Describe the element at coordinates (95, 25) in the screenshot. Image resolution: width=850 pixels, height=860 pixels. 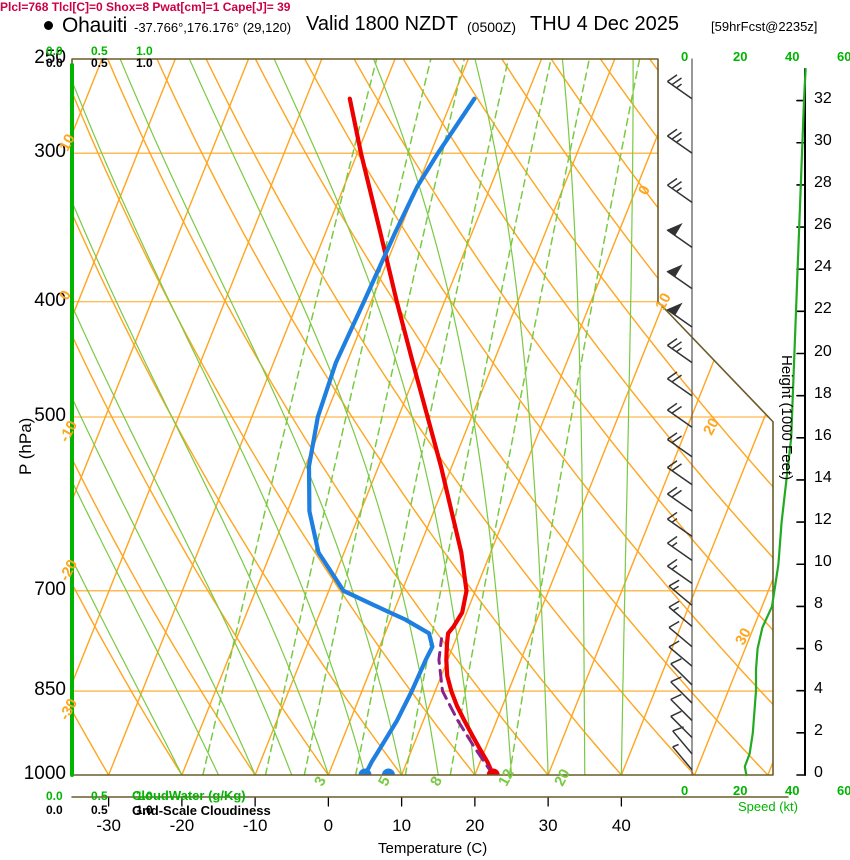
I see `station-name: Ohauiti` at that location.